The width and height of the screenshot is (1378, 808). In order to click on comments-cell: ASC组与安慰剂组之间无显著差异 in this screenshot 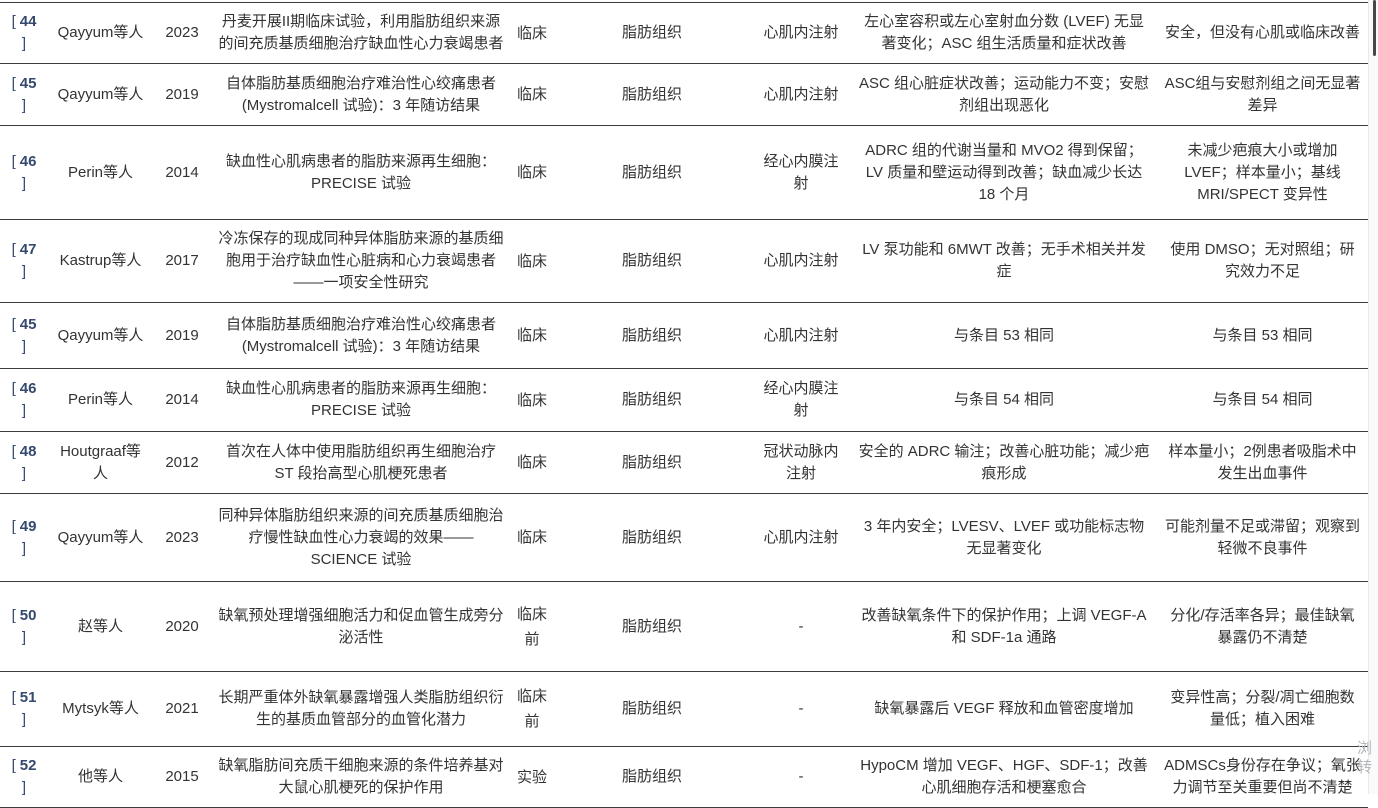, I will do `click(1262, 94)`.